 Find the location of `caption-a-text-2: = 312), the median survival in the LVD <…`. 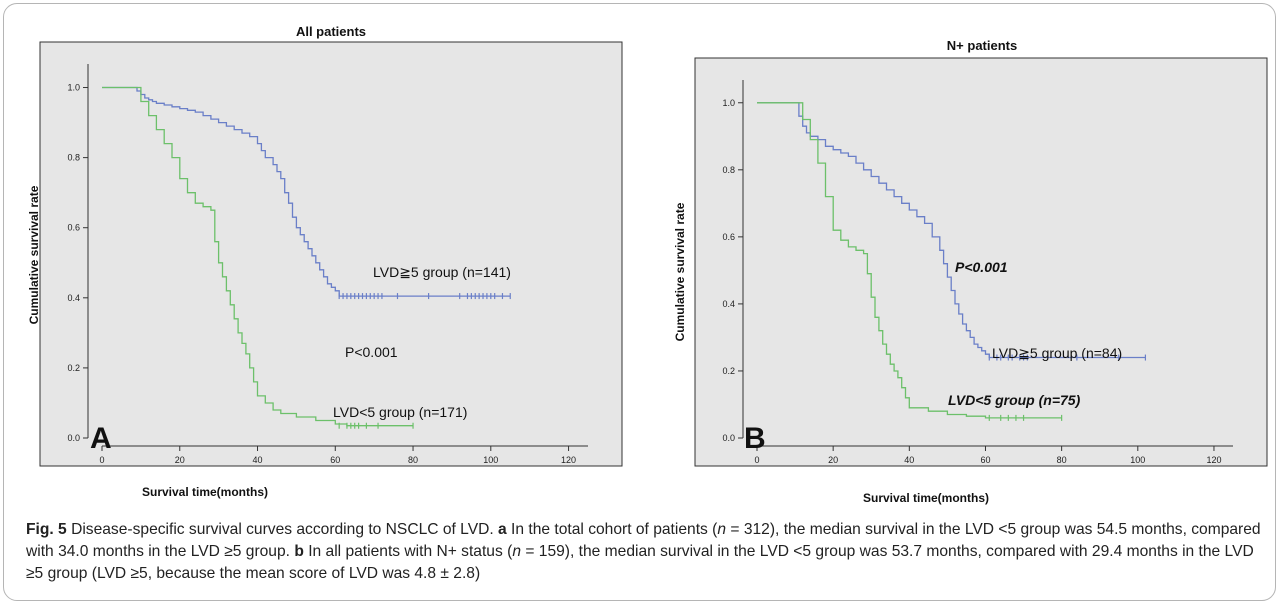

caption-a-text-2: = 312), the median survival in the LVD <… is located at coordinates (643, 540).